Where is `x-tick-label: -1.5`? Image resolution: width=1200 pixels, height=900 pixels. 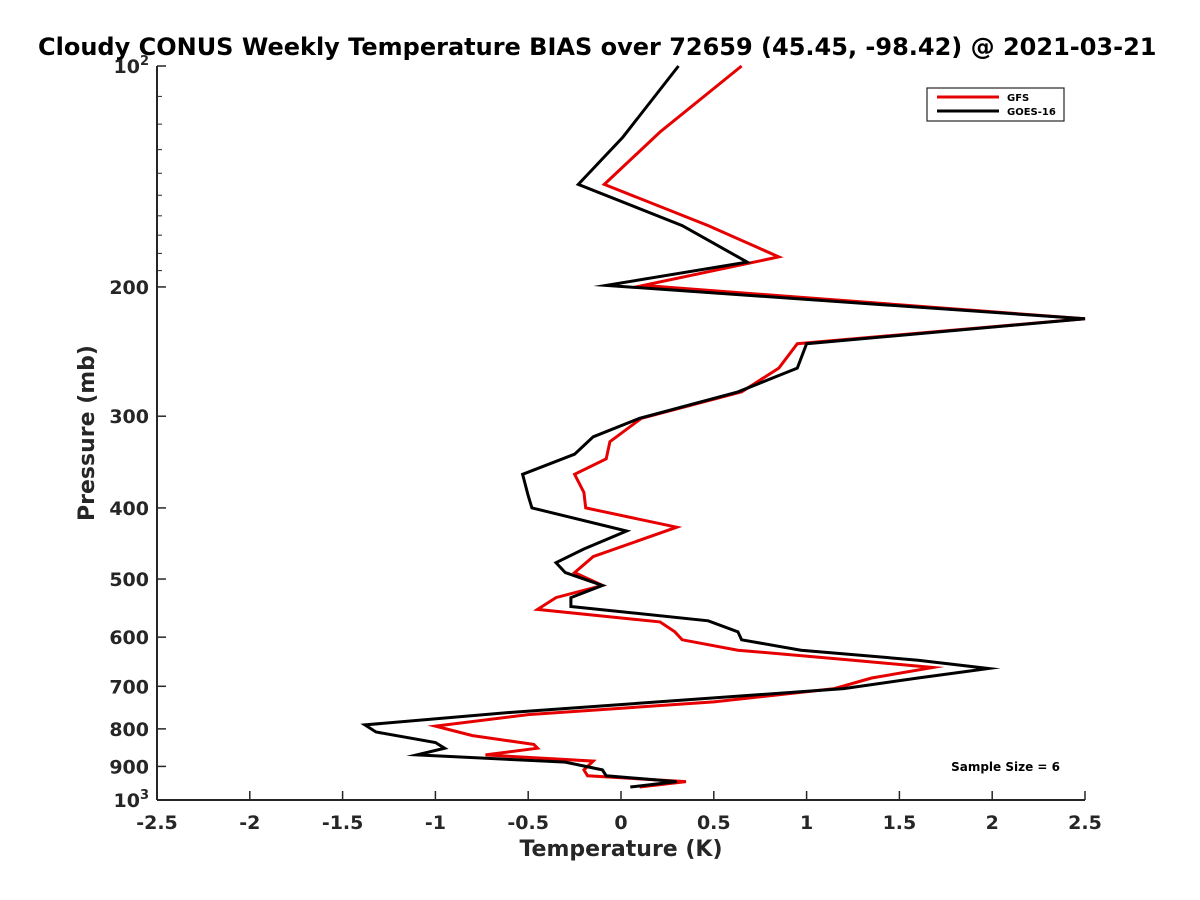 x-tick-label: -1.5 is located at coordinates (343, 823).